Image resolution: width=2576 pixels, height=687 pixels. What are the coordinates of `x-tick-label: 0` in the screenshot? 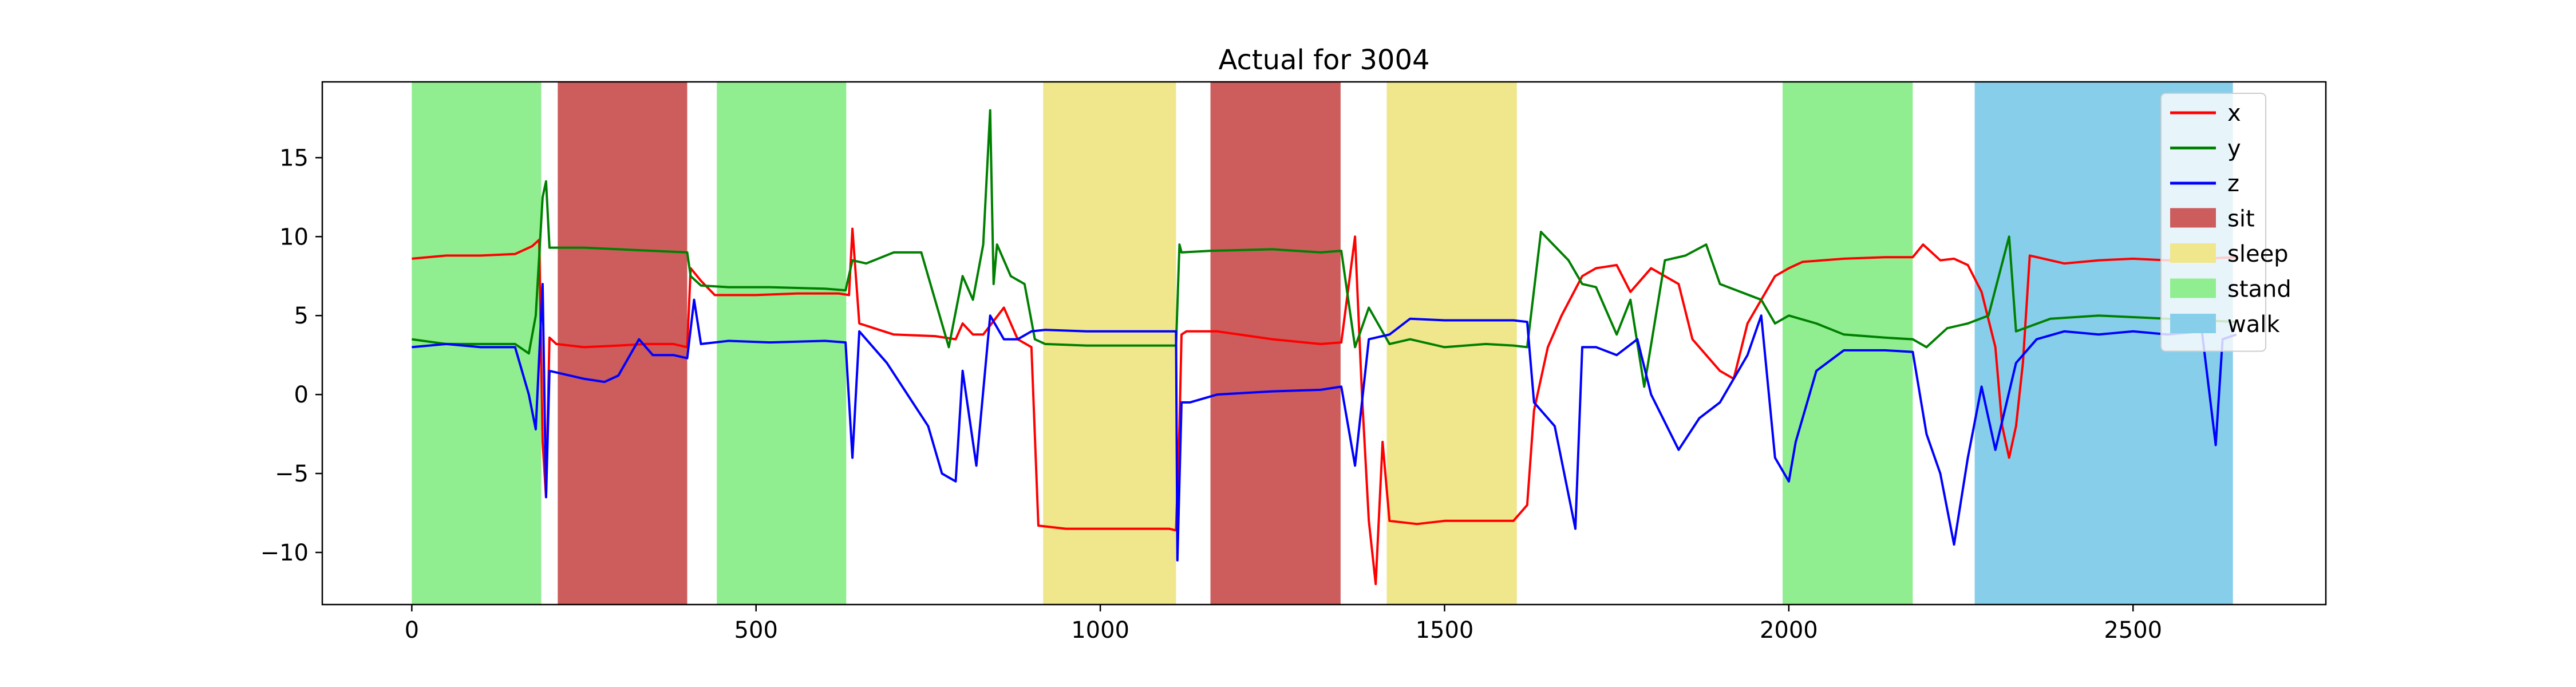 It's located at (412, 630).